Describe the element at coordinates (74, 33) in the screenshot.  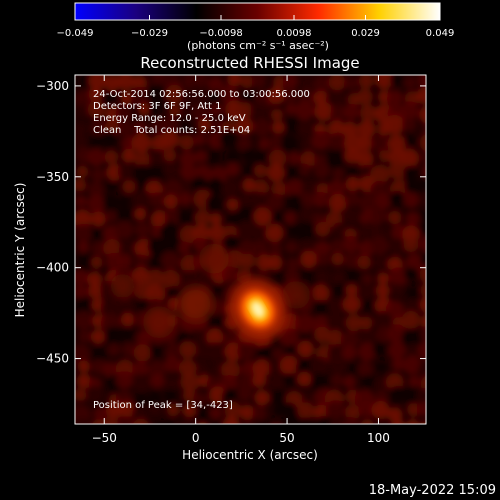
I see `colorbar-tick-label: −0.049` at that location.